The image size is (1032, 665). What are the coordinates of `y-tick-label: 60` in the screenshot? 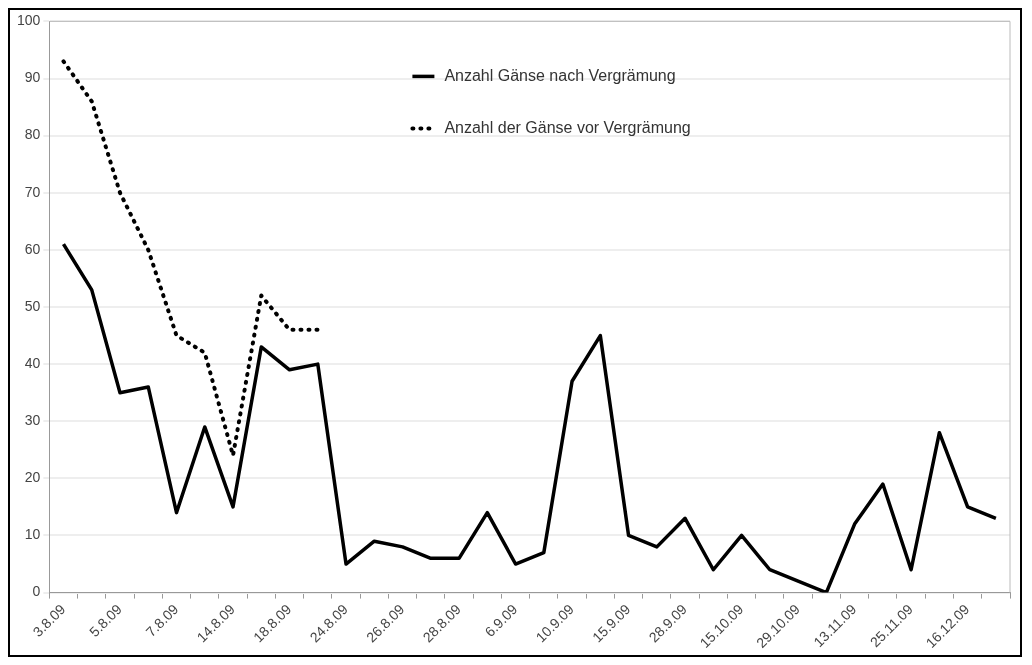 It's located at (32, 248).